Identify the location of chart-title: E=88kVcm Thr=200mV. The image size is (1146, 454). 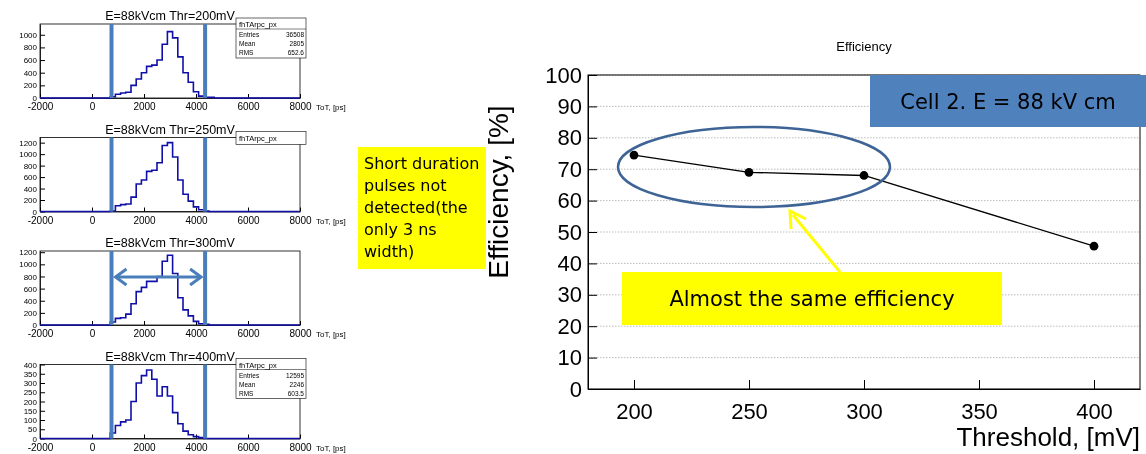
(170, 16).